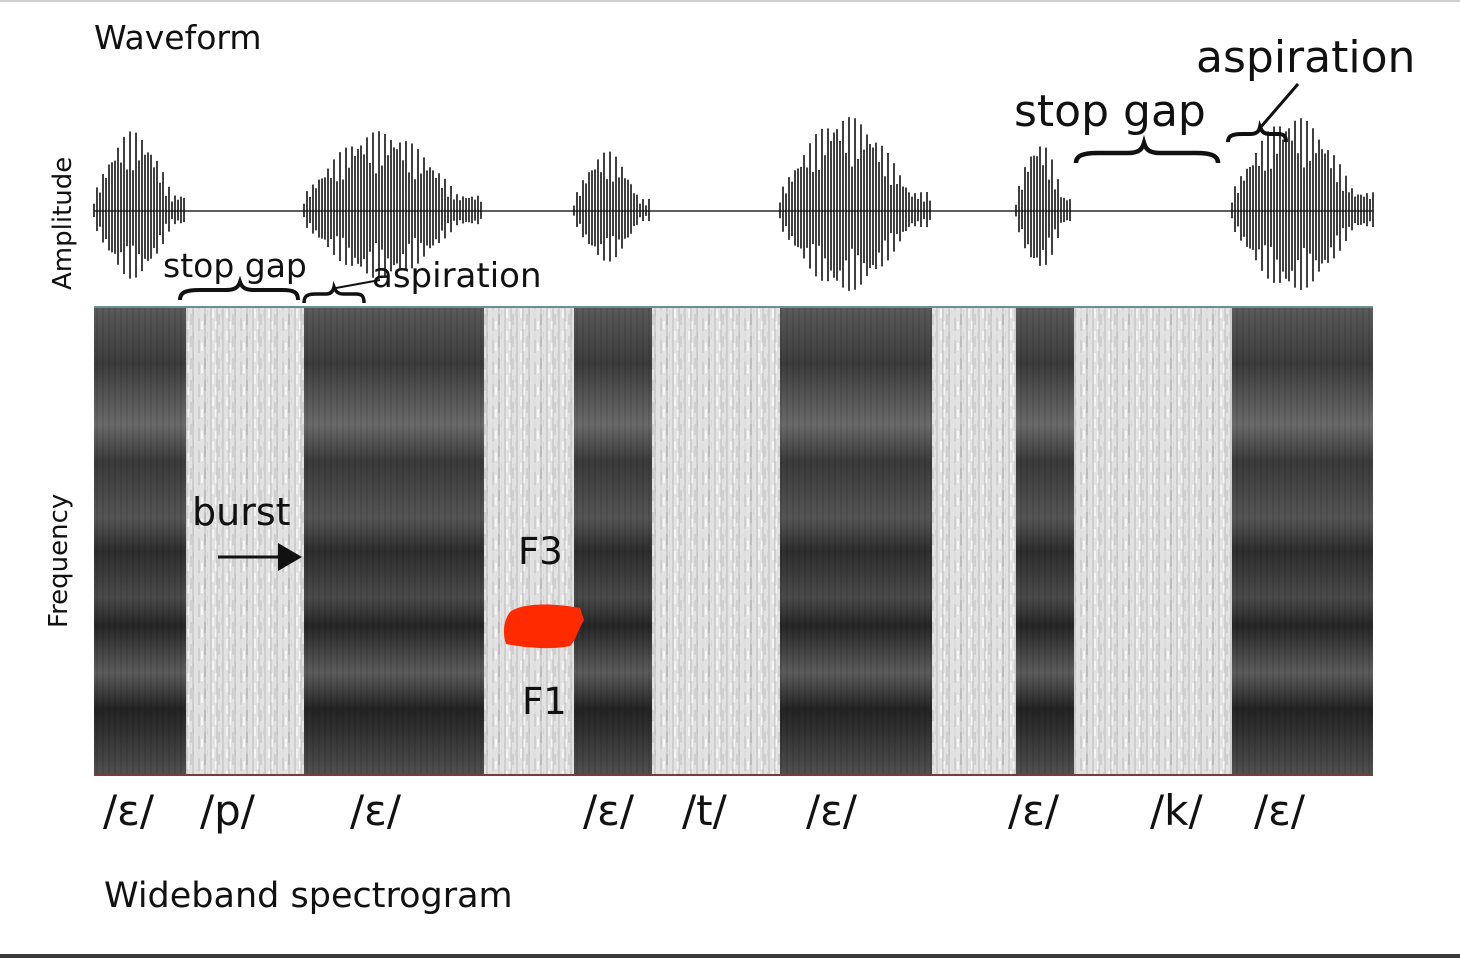 The height and width of the screenshot is (958, 1460). Describe the element at coordinates (457, 276) in the screenshot. I see `aspiration-label-1: aspiration` at that location.